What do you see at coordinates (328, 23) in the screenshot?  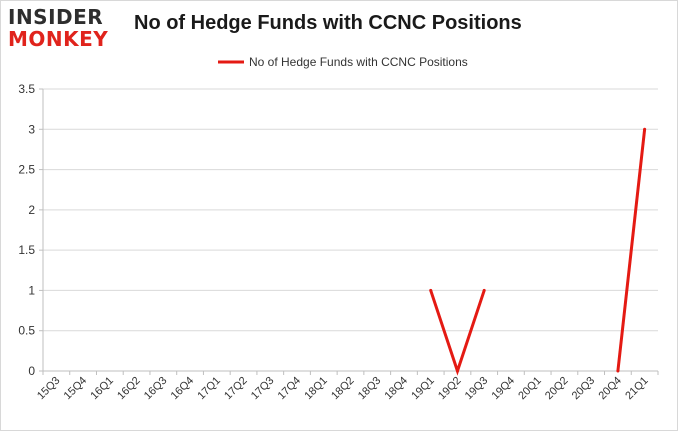 I see `chart-title: No of Hedge Funds with CCNC Positions` at bounding box center [328, 23].